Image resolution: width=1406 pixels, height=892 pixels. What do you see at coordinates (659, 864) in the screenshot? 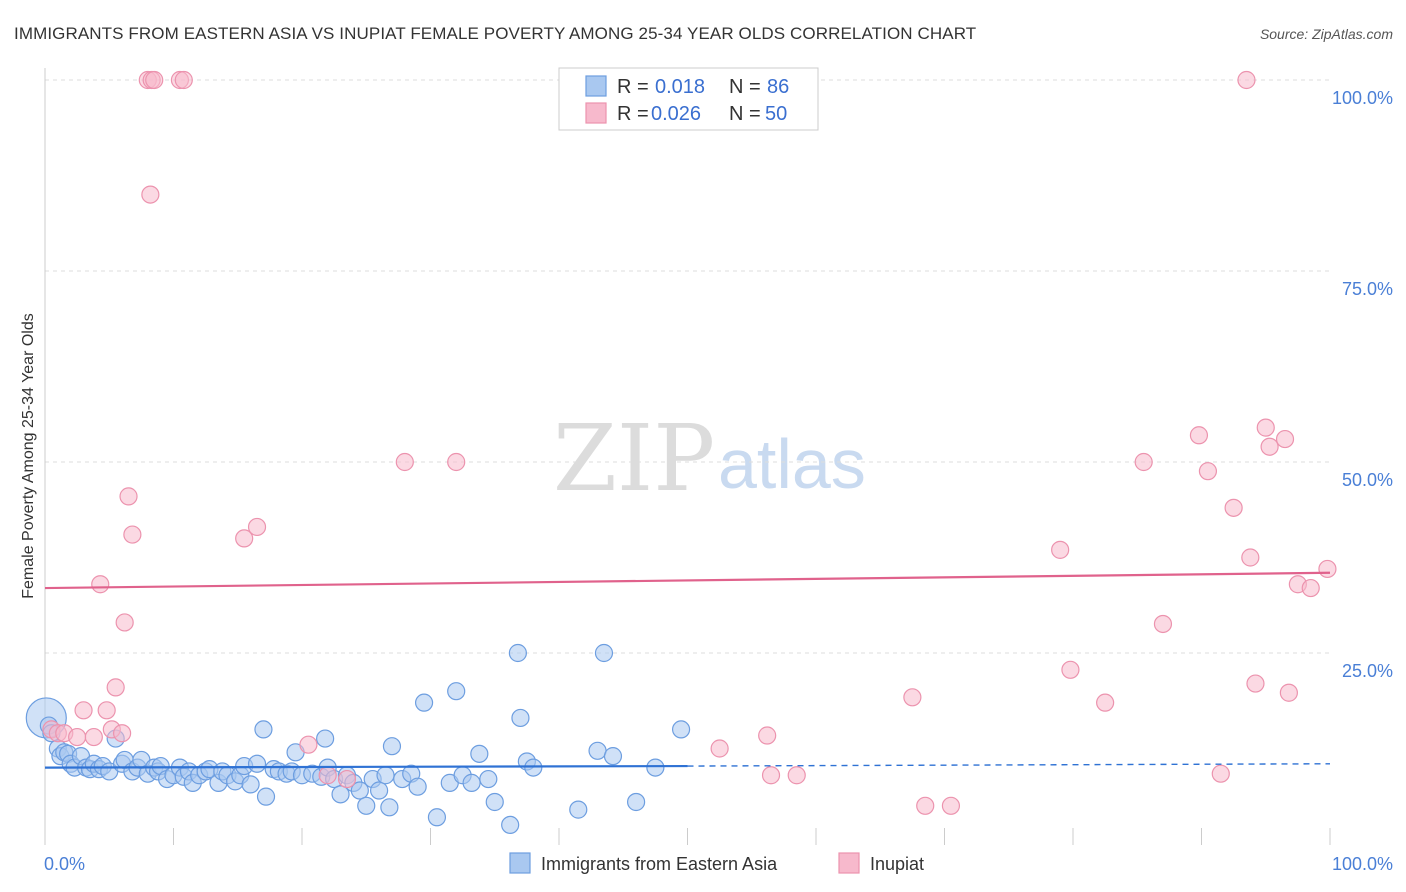
I see `bottom-legend-label-blue: Immigrants from Eastern Asia` at bounding box center [659, 864].